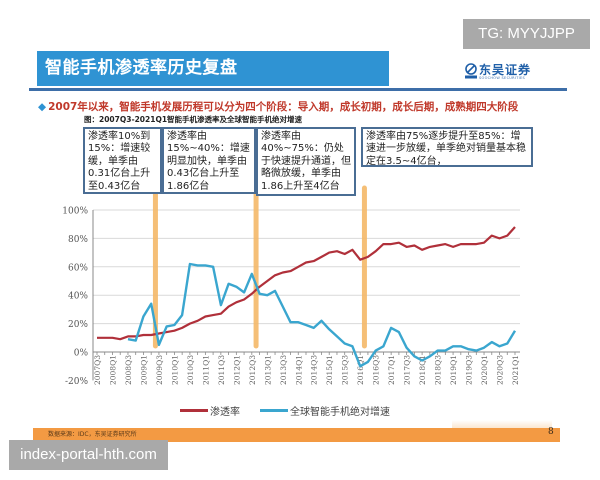 This screenshot has height=480, width=600. I want to click on watermark-top: TG: MYYJJPP, so click(526, 34).